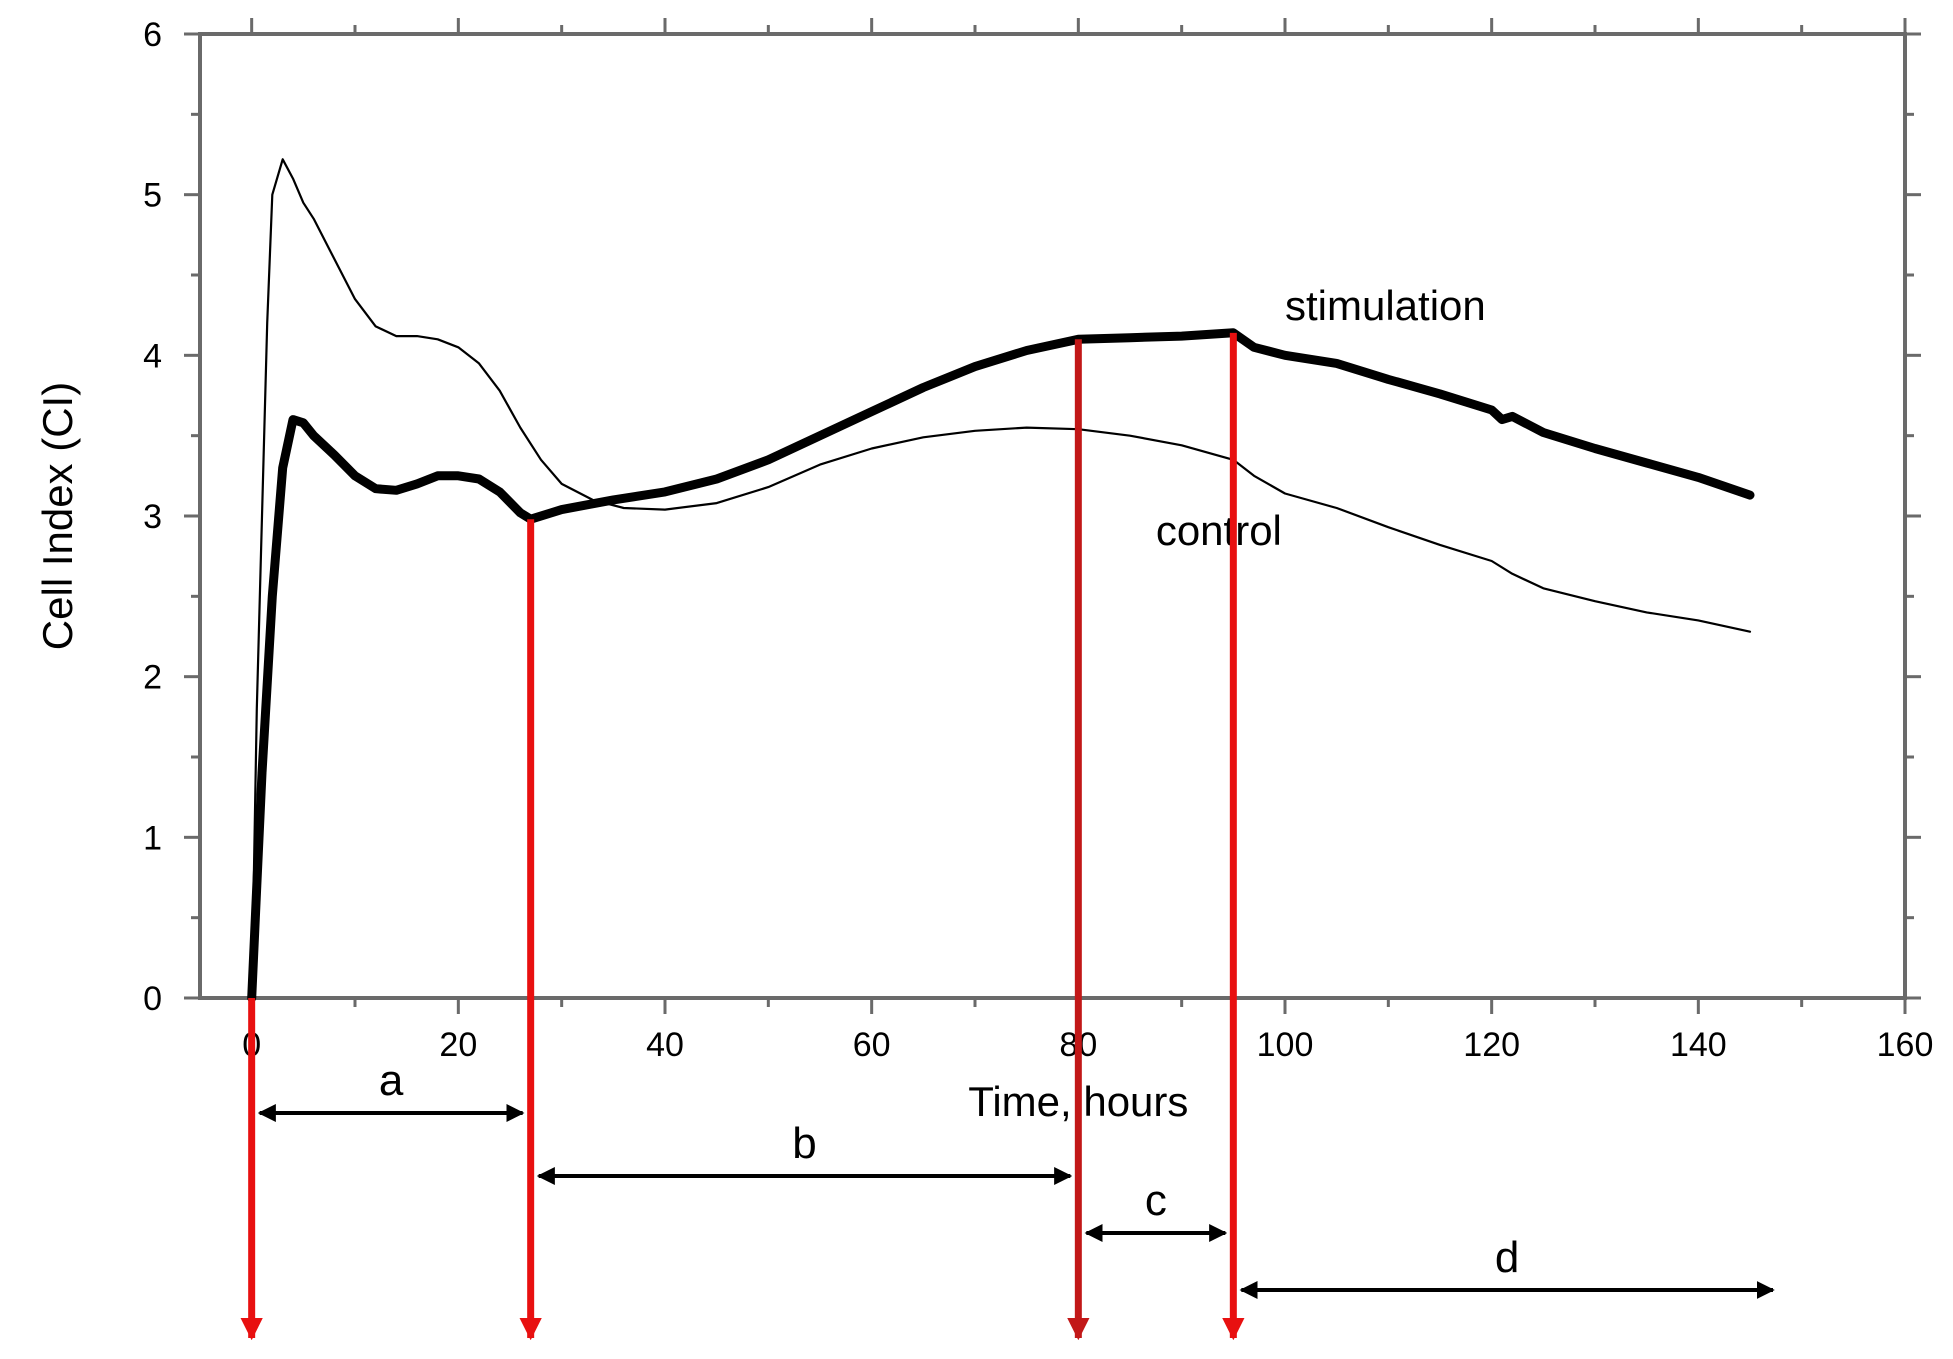 The width and height of the screenshot is (1953, 1359). What do you see at coordinates (458, 1045) in the screenshot?
I see `x-tick-label: 20` at bounding box center [458, 1045].